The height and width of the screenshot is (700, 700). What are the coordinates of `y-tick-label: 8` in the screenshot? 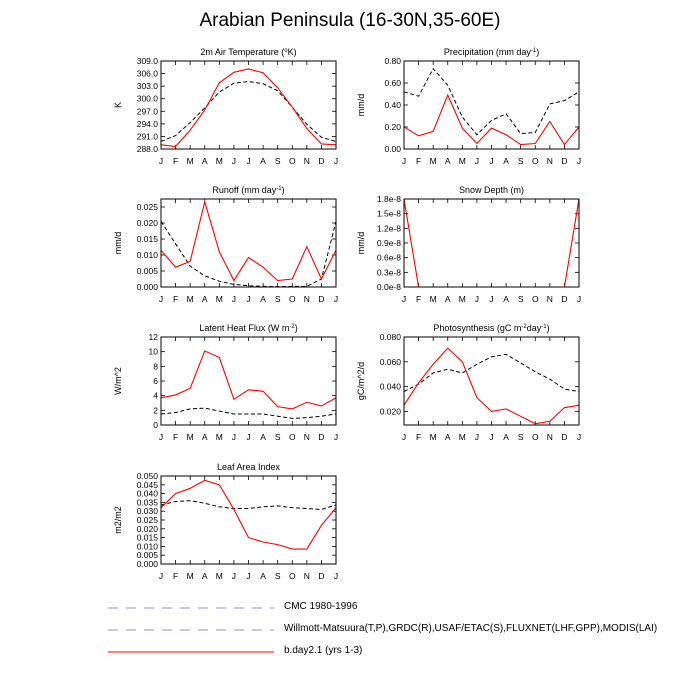 It's located at (155, 366).